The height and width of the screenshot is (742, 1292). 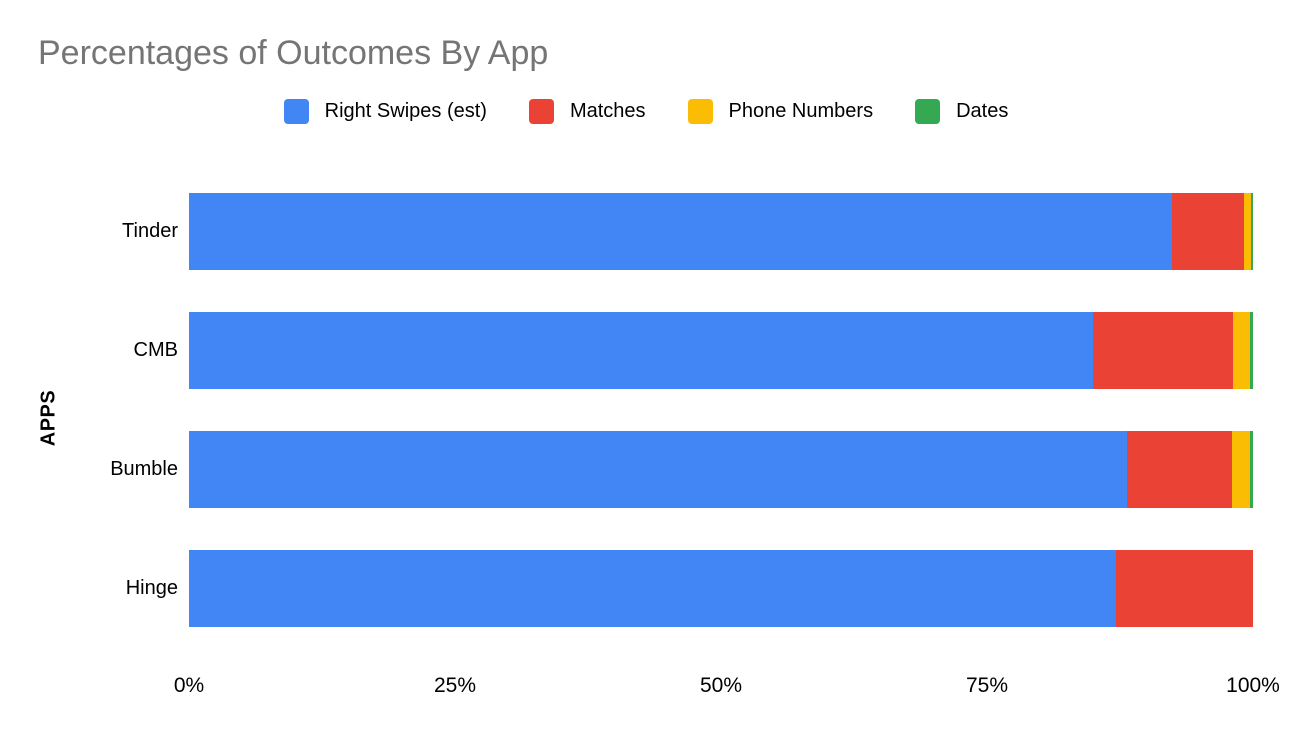 What do you see at coordinates (405, 111) in the screenshot?
I see `legend-label: Right Swipes (est)` at bounding box center [405, 111].